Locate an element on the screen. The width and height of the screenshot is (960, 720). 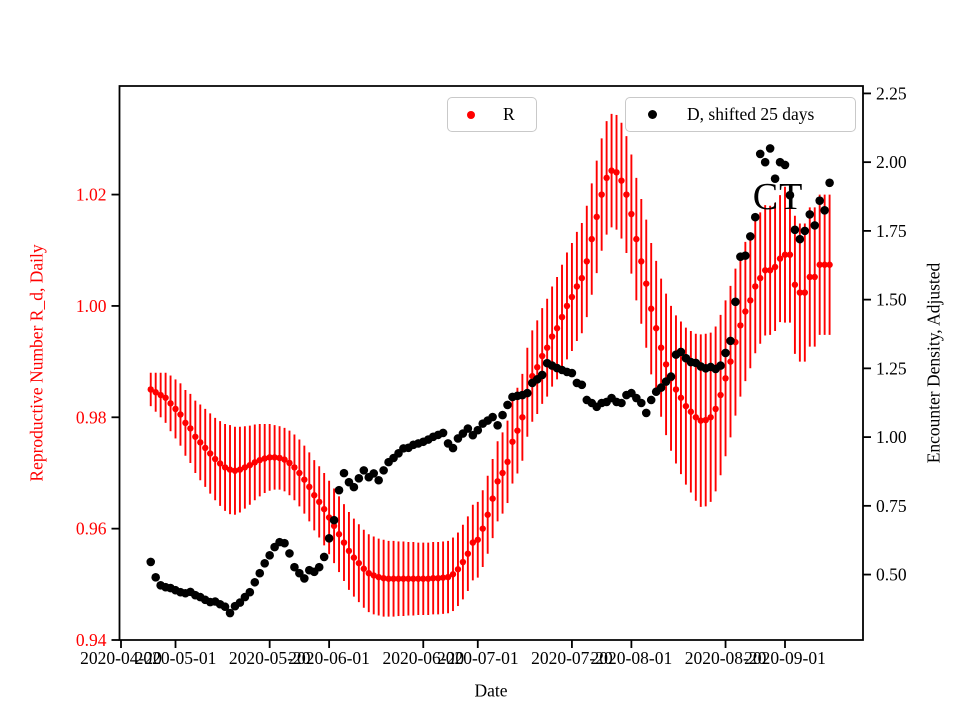
y-right-tick-label: 2.25 is located at coordinates (891, 93).